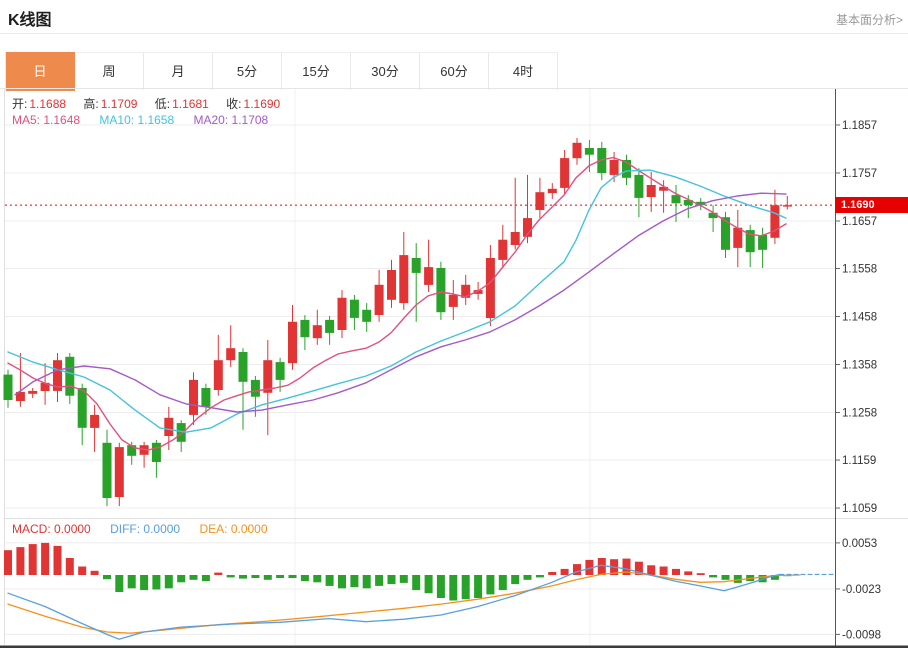 The image size is (908, 651). What do you see at coordinates (859, 366) in the screenshot?
I see `axis-label: 1.1358` at bounding box center [859, 366].